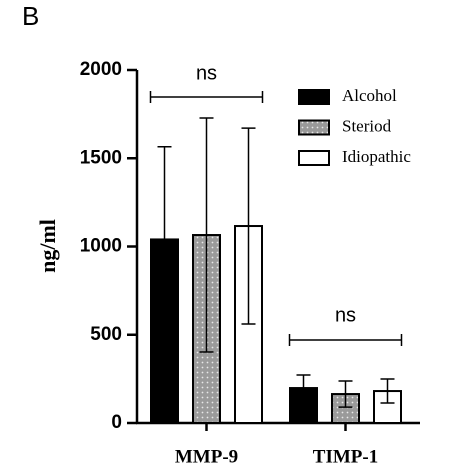  What do you see at coordinates (101, 246) in the screenshot?
I see `y-tick-label: 1000` at bounding box center [101, 246].